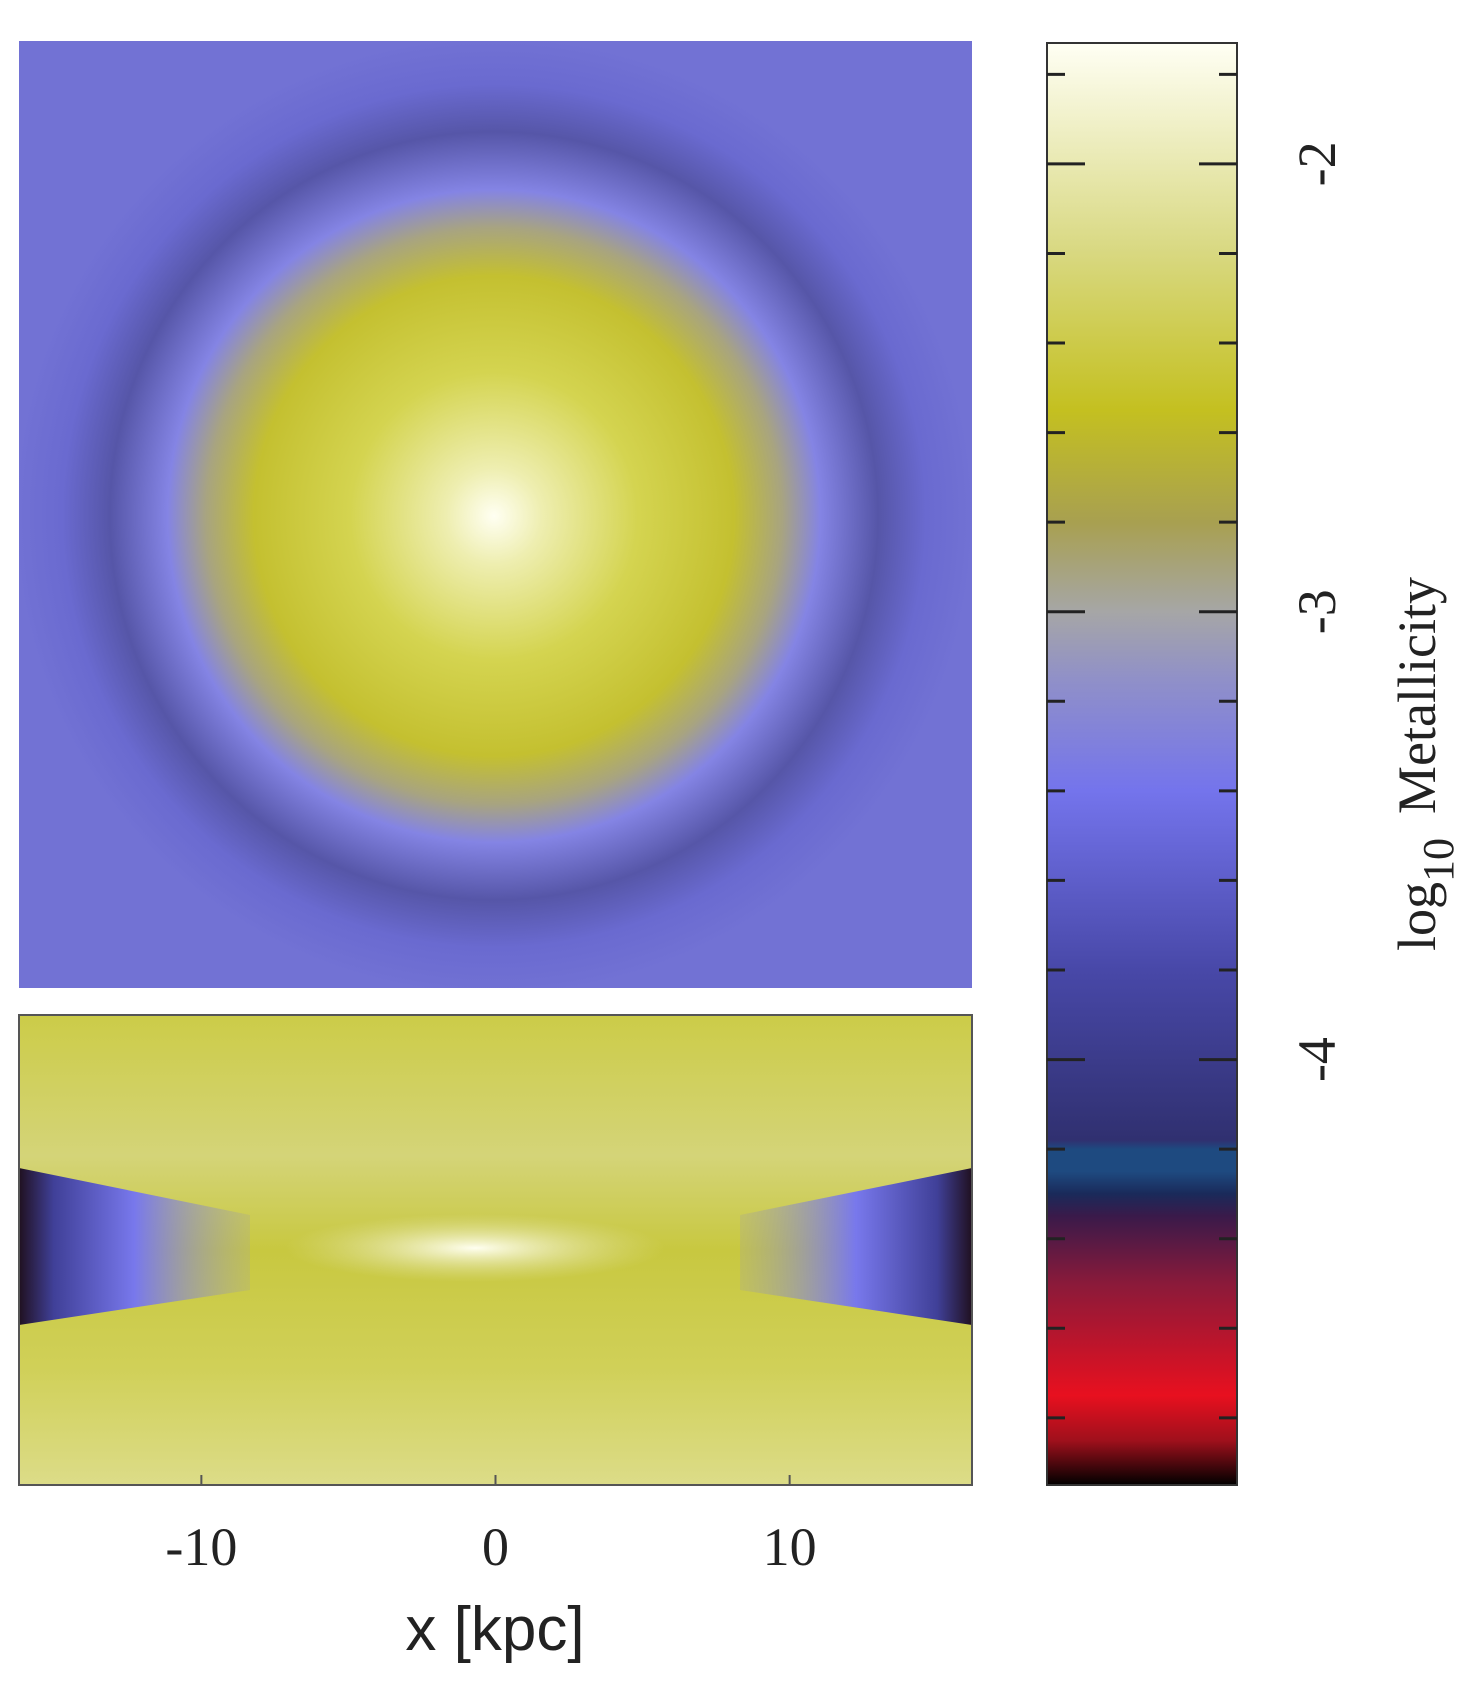 Image resolution: width=1474 pixels, height=1683 pixels. Describe the element at coordinates (1317, 611) in the screenshot. I see `colorbar-tick-label: -3` at that location.